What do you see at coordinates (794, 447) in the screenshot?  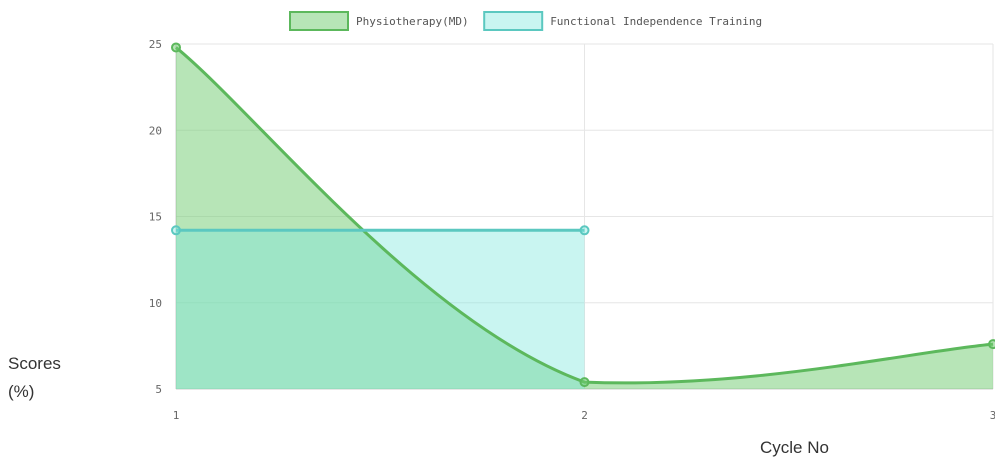 I see `x-axis-title: Cycle No` at bounding box center [794, 447].